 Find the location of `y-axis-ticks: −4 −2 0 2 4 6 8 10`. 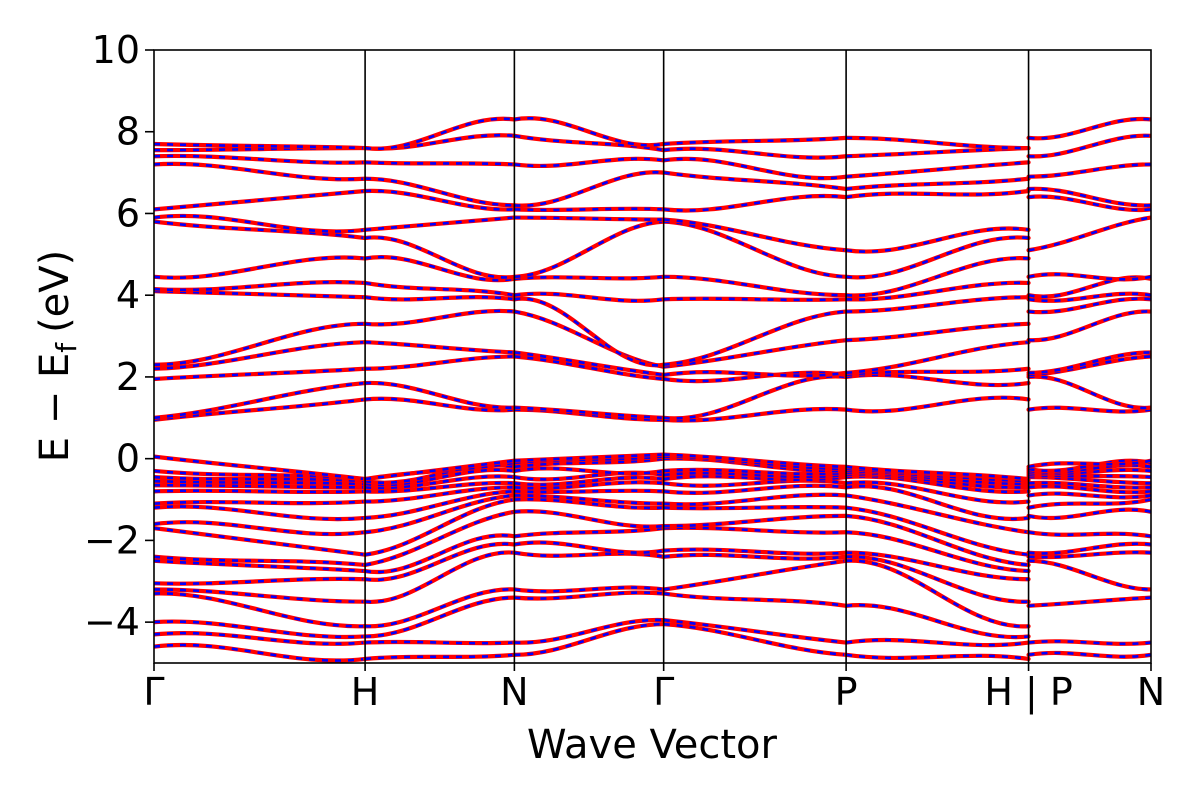

y-axis-ticks: −4 −2 0 2 4 6 8 10 is located at coordinates (119, 336).